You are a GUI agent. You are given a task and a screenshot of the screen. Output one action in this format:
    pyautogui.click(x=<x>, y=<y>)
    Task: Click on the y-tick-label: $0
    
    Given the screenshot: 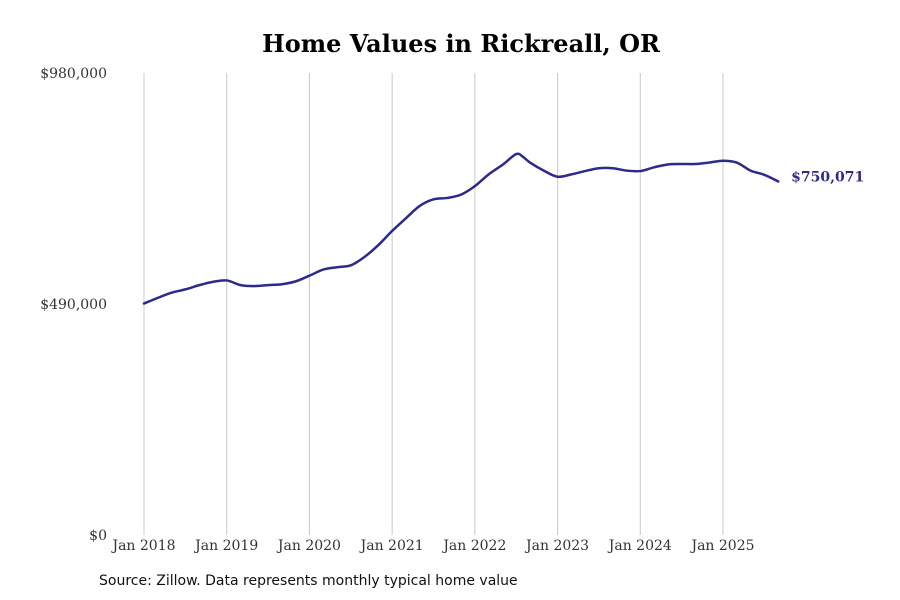 What is the action you would take?
    pyautogui.click(x=98, y=536)
    